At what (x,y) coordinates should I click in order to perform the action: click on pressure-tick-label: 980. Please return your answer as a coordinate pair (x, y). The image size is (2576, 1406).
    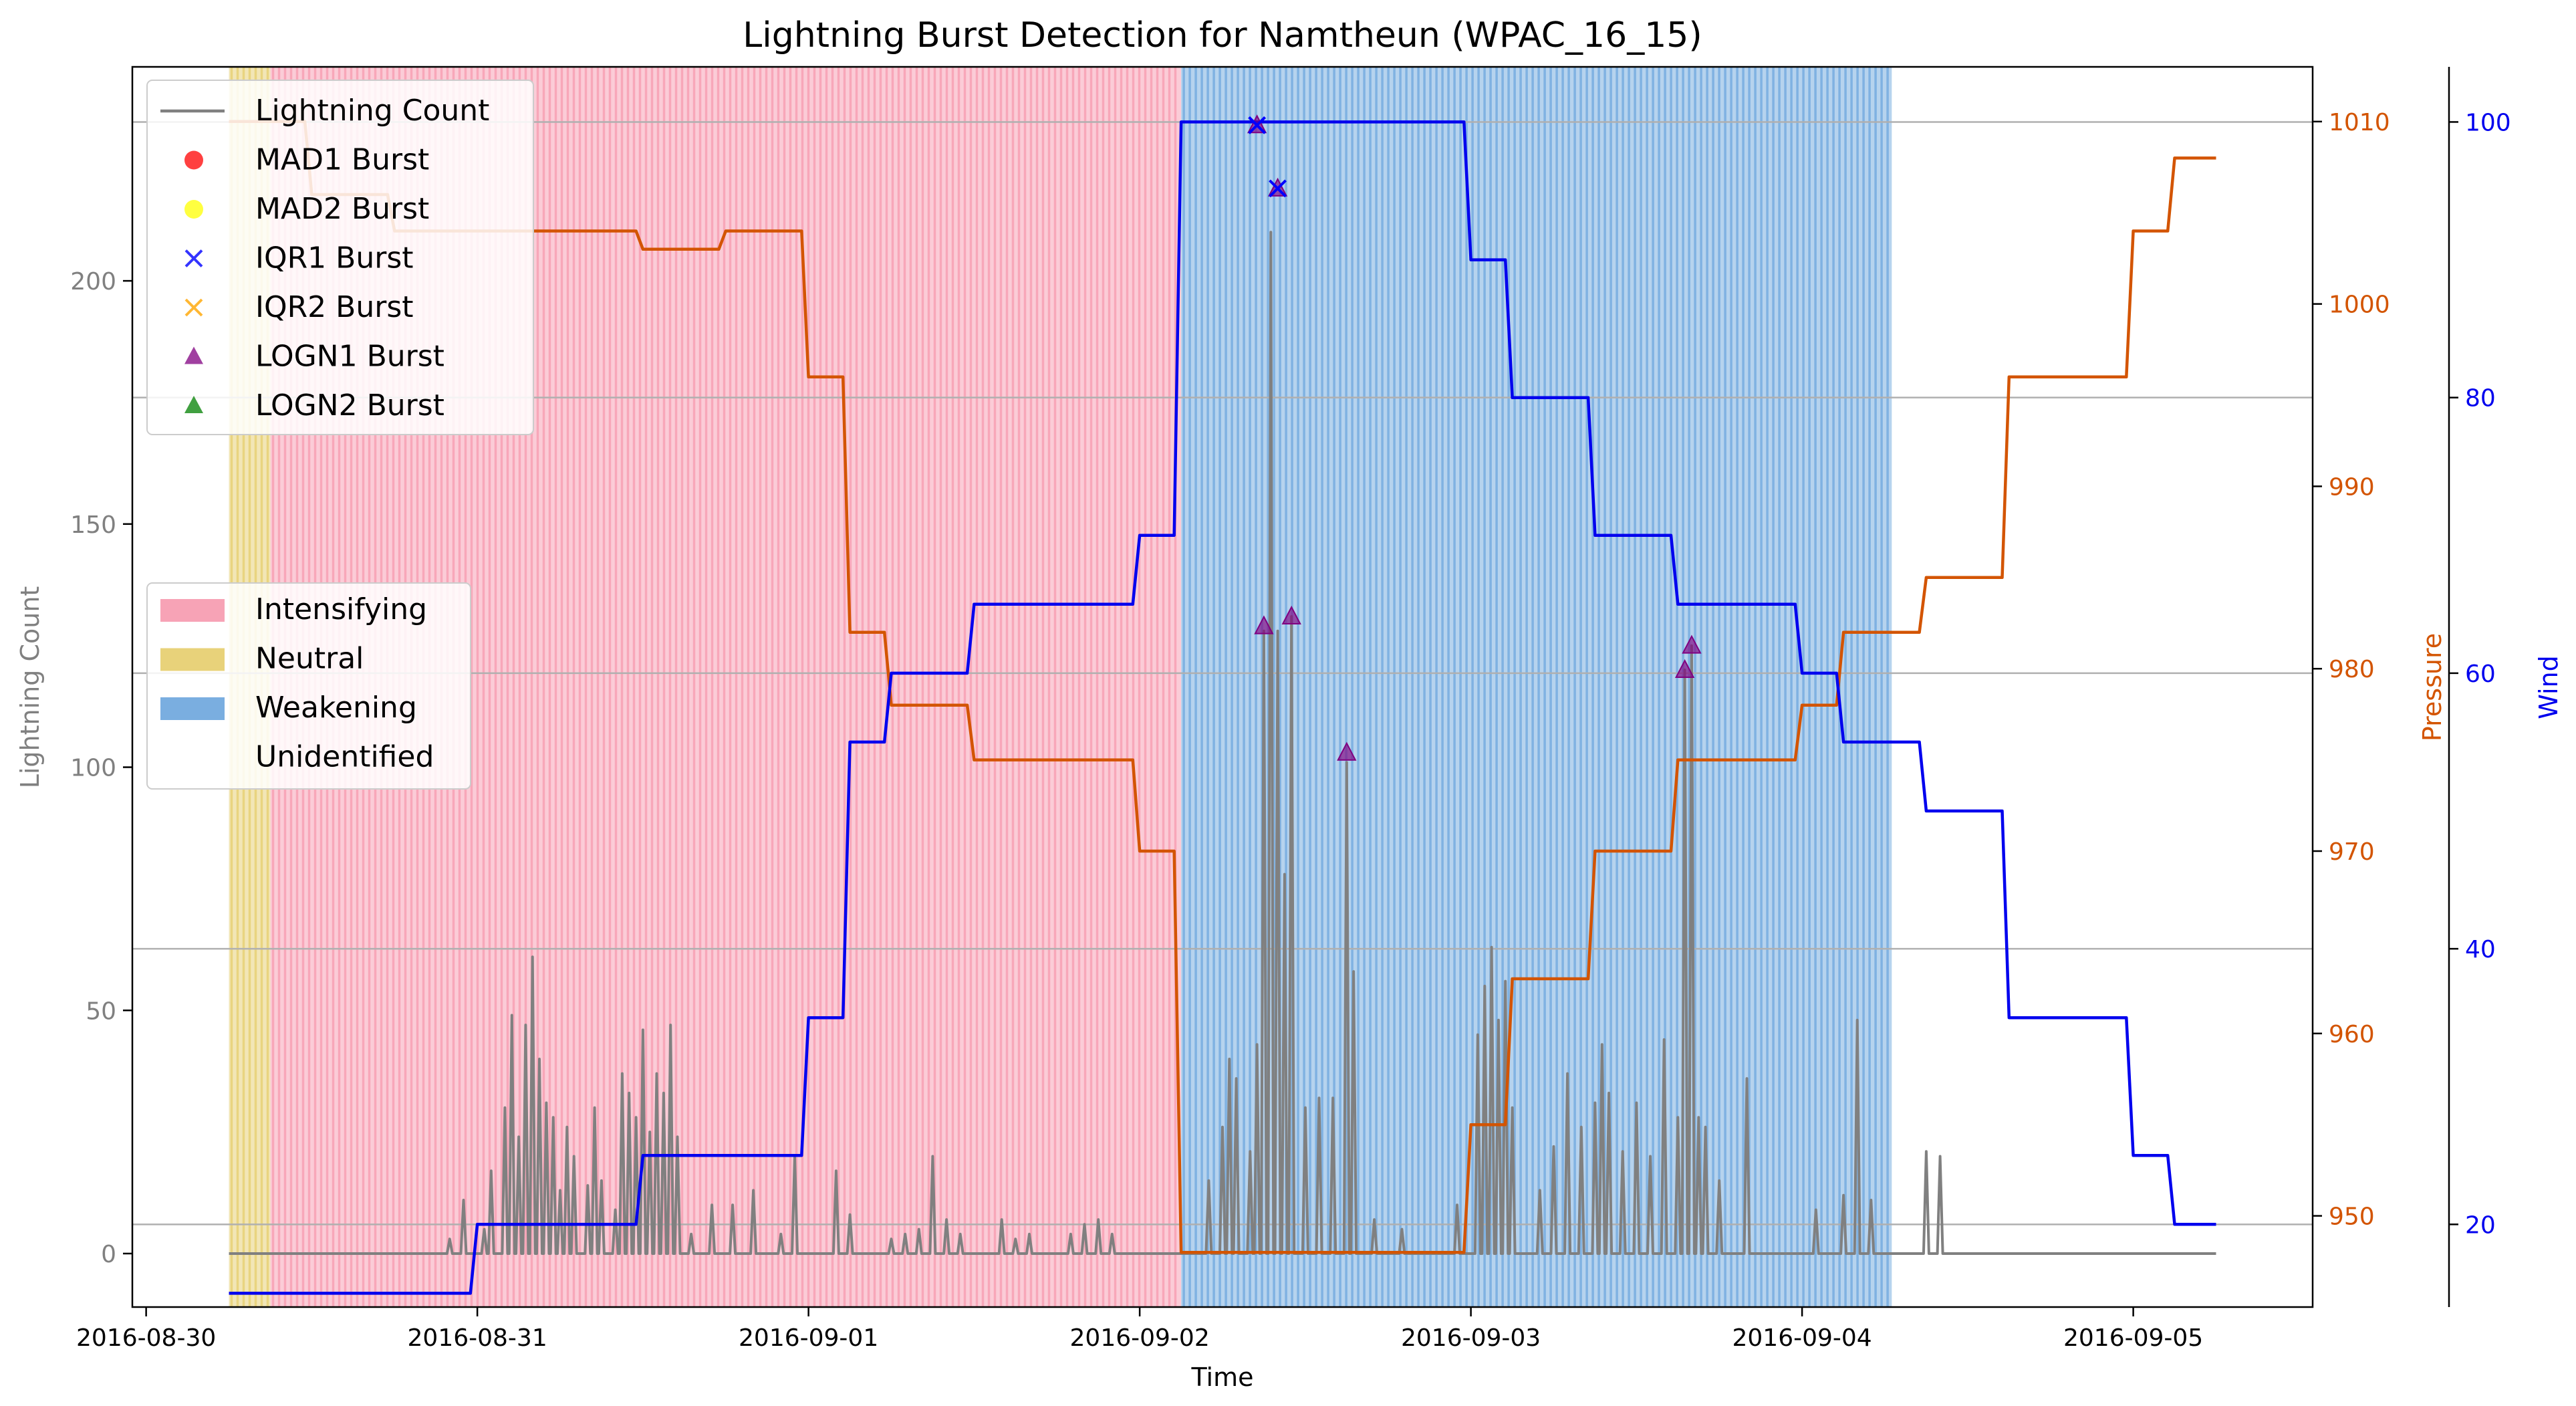
    Looking at the image, I should click on (2352, 669).